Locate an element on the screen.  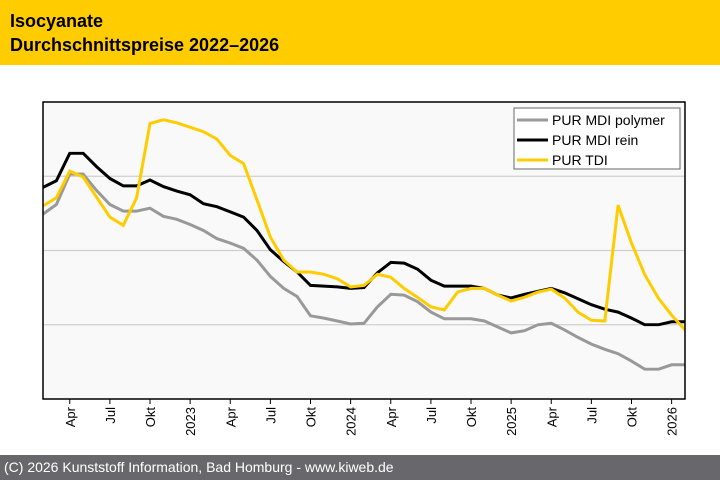
legend: PUR MDI polymer PUR MDI rein PUR TDI is located at coordinates (597, 138).